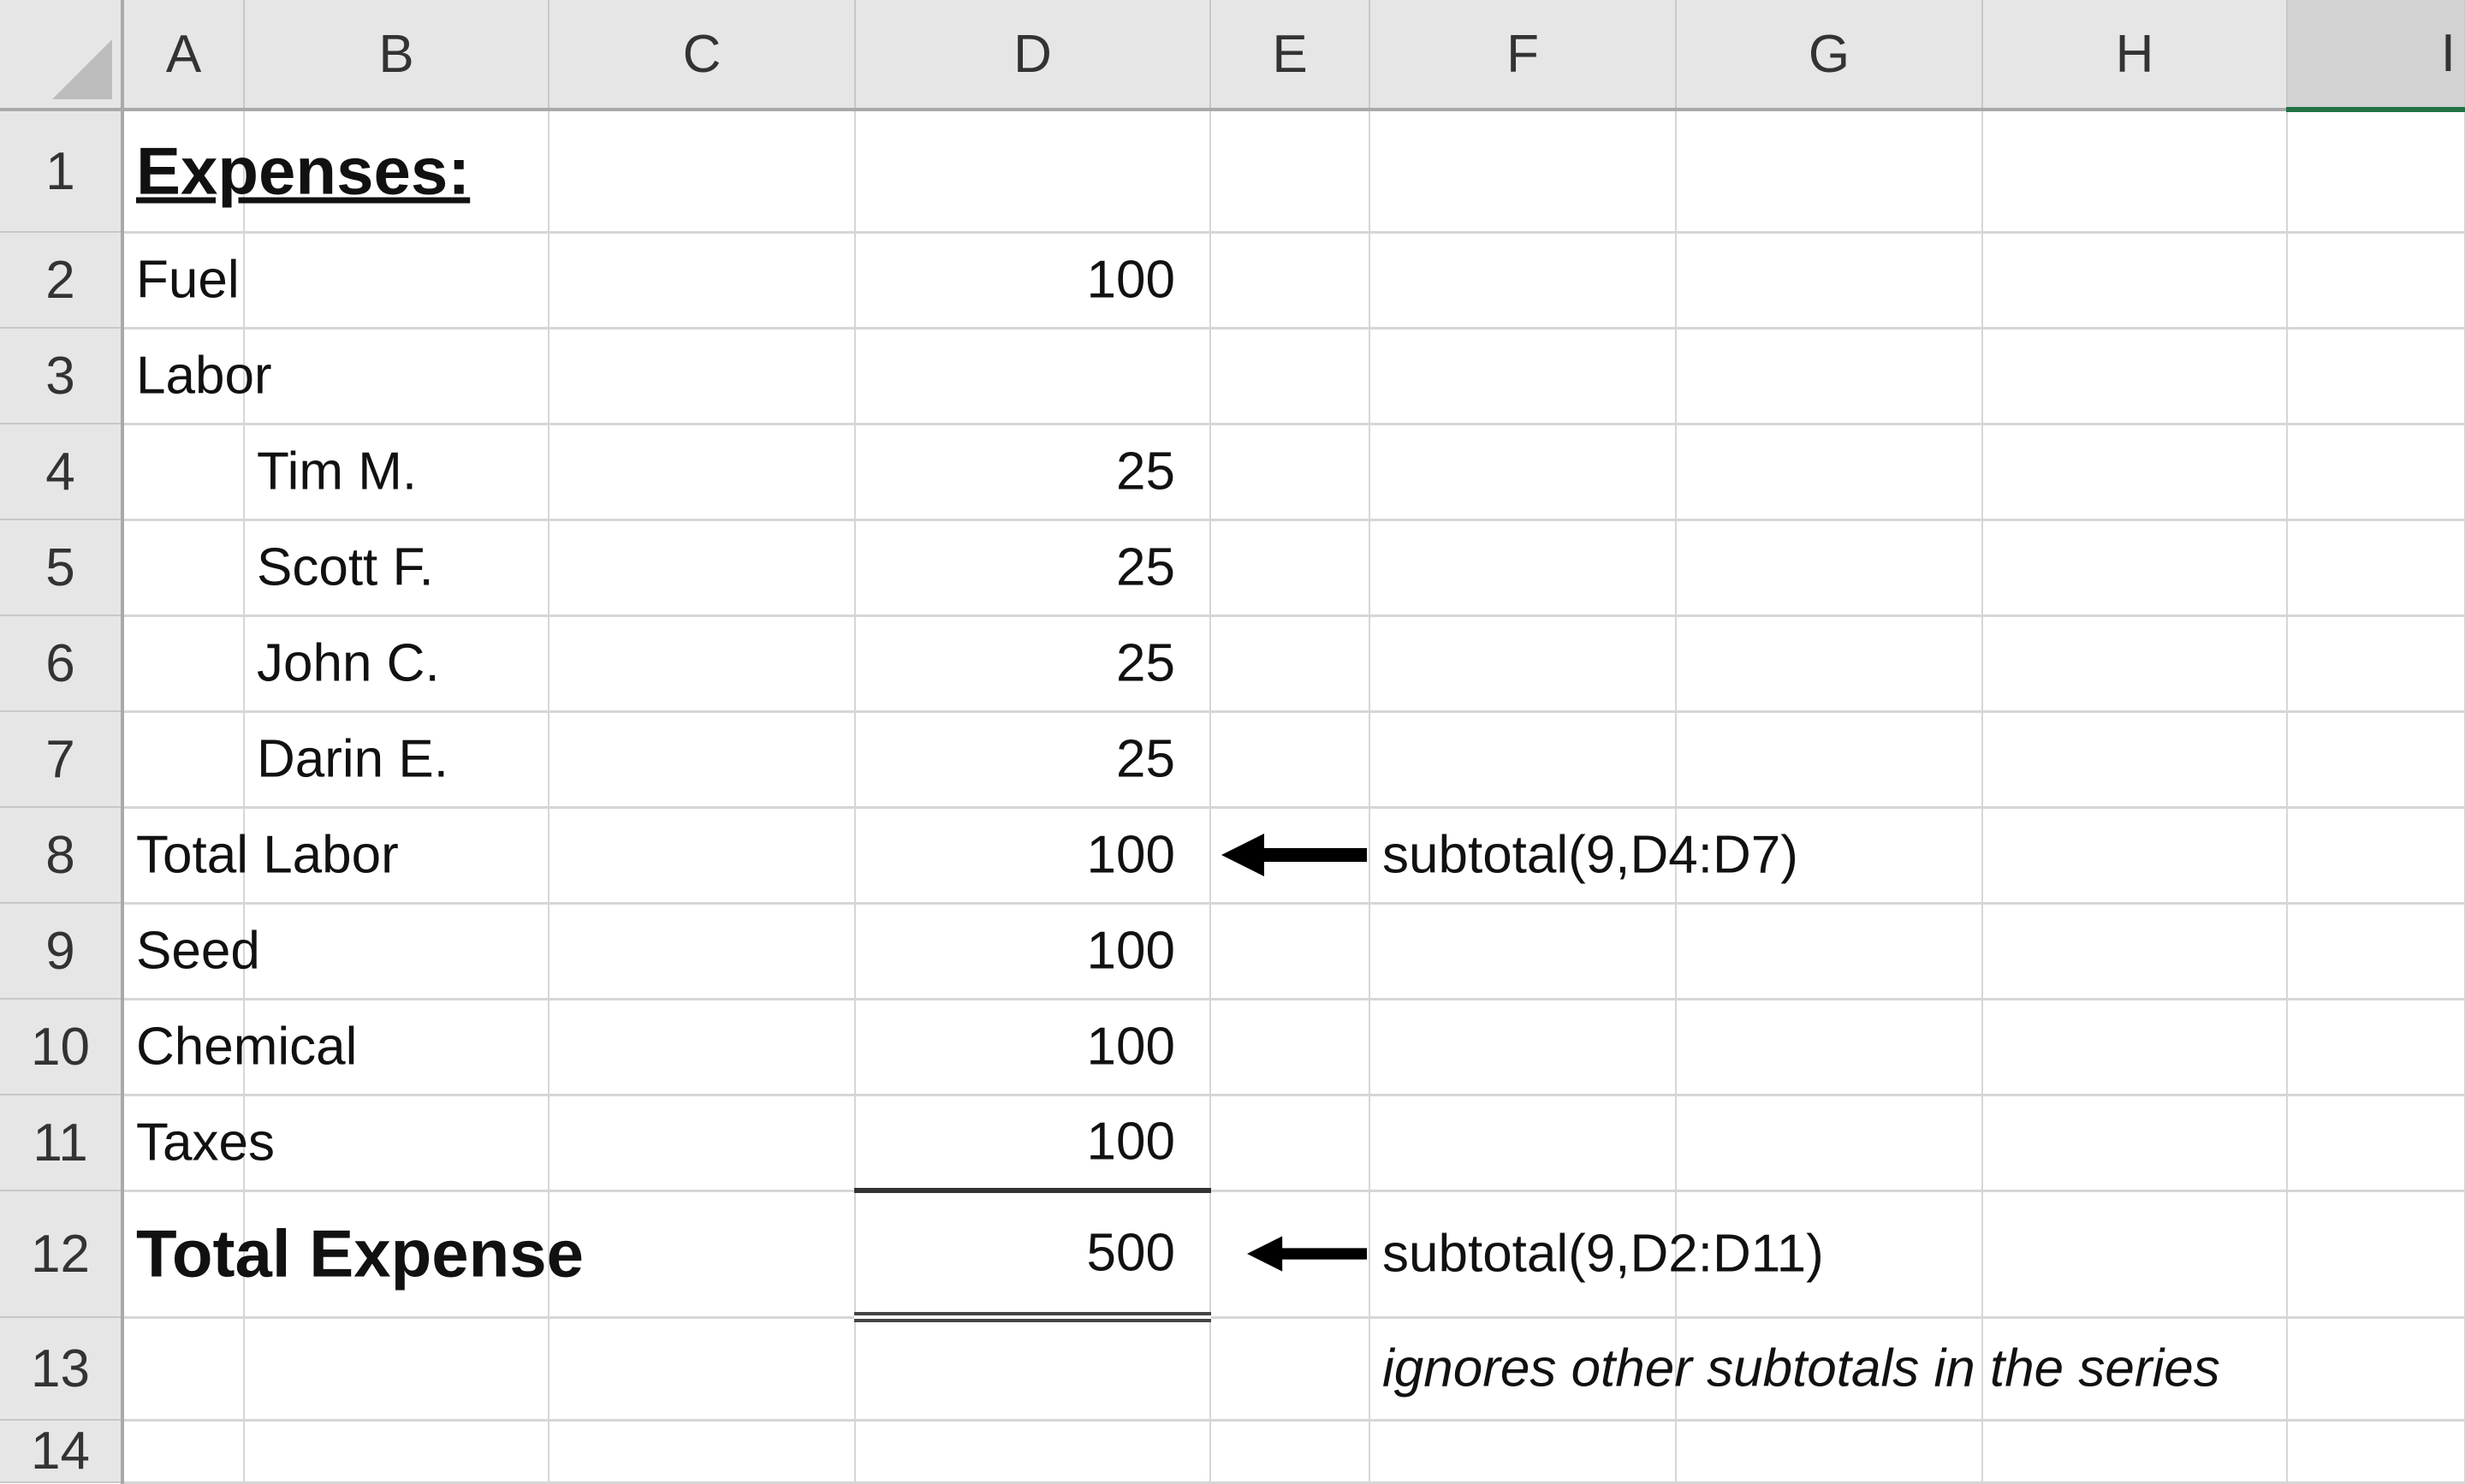 The image size is (2465, 1484). Describe the element at coordinates (396, 377) in the screenshot. I see `cell-b3` at that location.